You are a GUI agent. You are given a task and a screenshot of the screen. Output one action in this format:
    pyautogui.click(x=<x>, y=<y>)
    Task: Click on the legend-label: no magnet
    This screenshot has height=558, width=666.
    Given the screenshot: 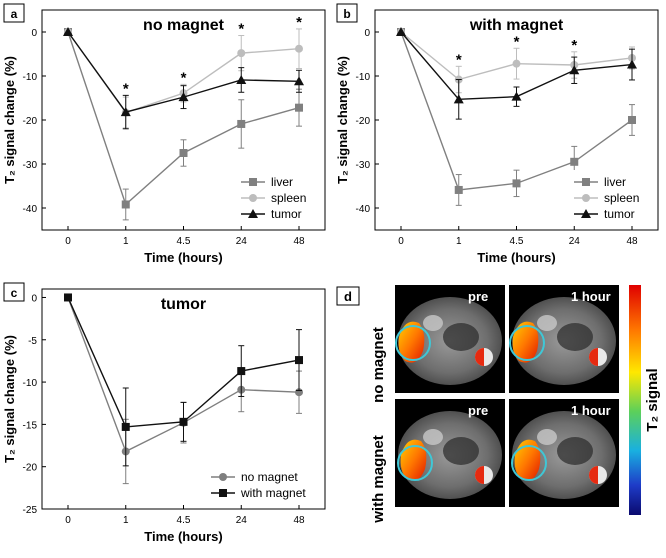 What is the action you would take?
    pyautogui.click(x=269, y=477)
    